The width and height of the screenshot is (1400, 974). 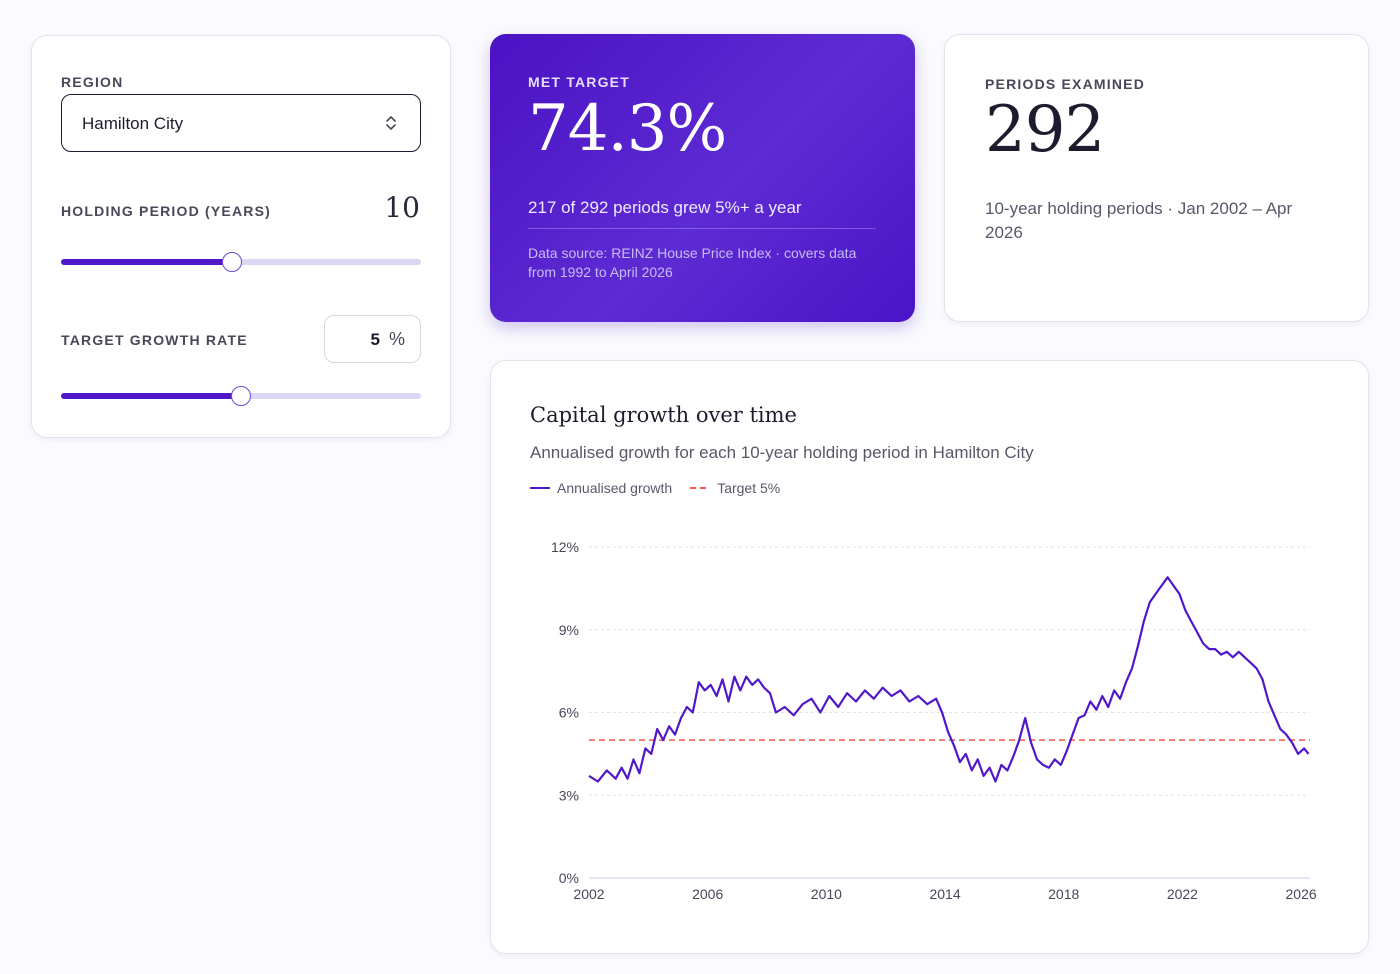 What do you see at coordinates (663, 415) in the screenshot?
I see `chart-title: Capital growth over time` at bounding box center [663, 415].